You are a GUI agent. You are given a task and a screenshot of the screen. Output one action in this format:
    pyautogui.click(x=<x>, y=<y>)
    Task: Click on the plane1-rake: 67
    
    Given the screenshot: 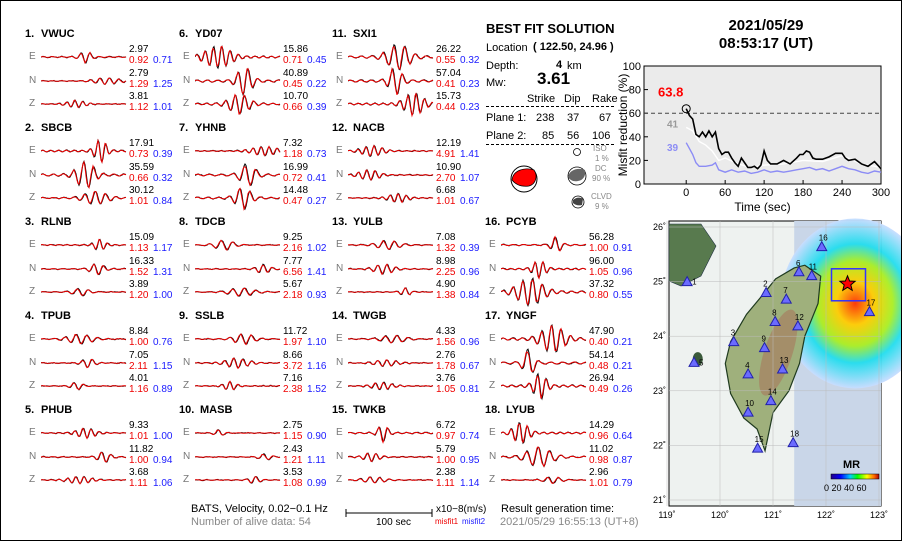 What is the action you would take?
    pyautogui.click(x=605, y=118)
    